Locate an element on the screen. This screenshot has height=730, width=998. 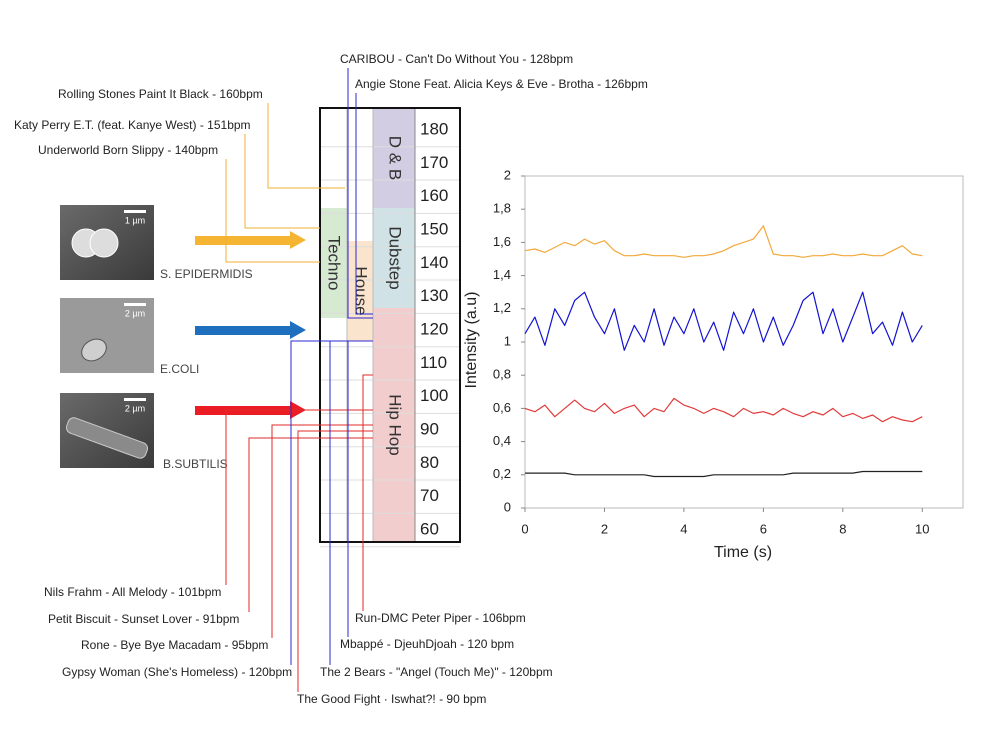
dnb-block is located at coordinates (394, 158).